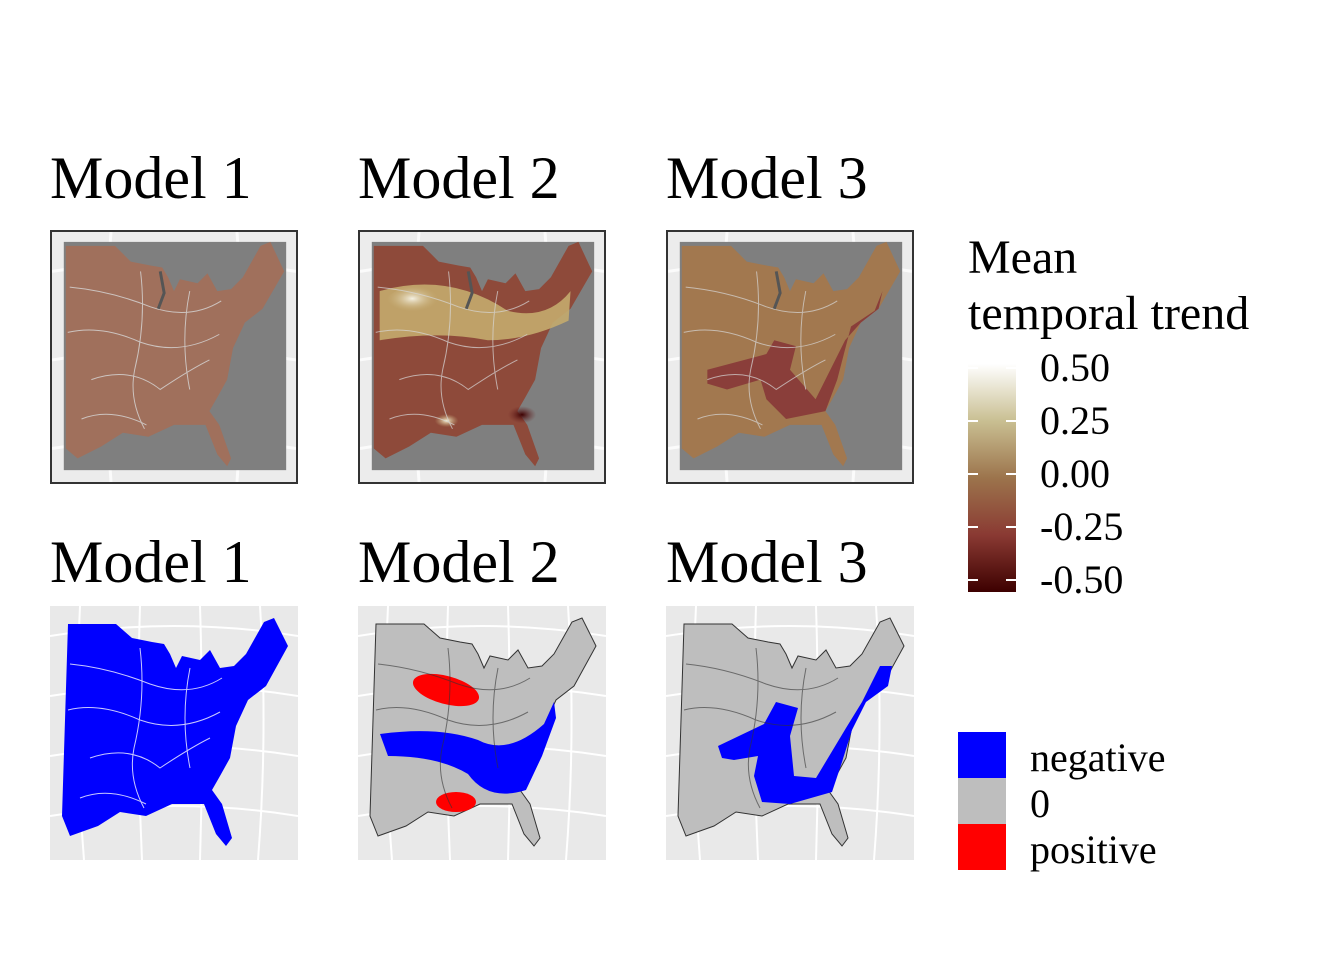 This screenshot has height=960, width=1344. Describe the element at coordinates (982, 755) in the screenshot. I see `legend-key-negative` at that location.